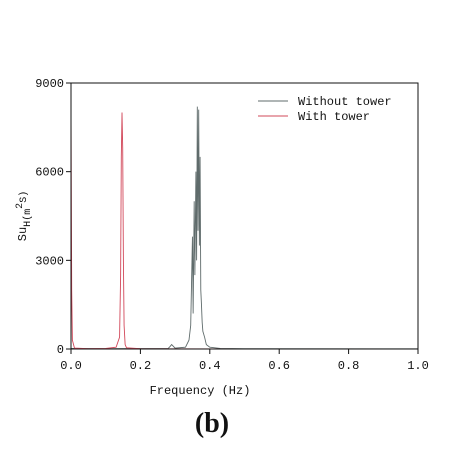 The image size is (455, 455). Describe the element at coordinates (349, 366) in the screenshot. I see `x-tick-label: 0.8` at that location.